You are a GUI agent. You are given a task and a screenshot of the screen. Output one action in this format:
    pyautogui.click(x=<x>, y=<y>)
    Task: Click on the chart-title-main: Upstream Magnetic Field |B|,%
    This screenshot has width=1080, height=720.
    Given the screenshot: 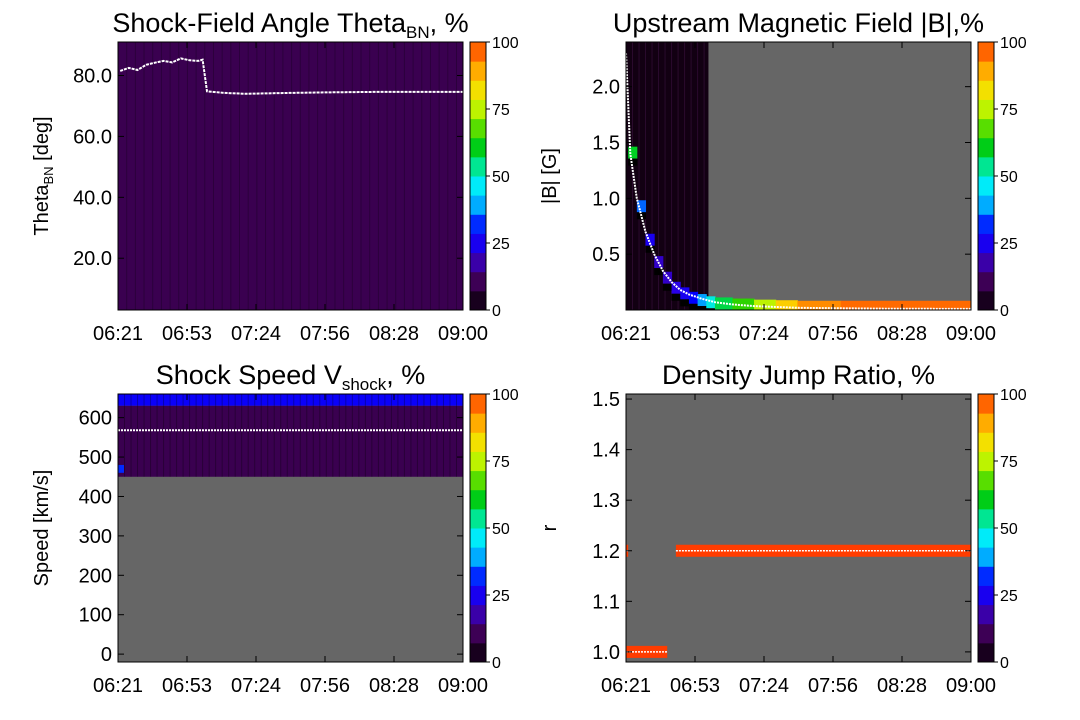 What is the action you would take?
    pyautogui.click(x=798, y=23)
    